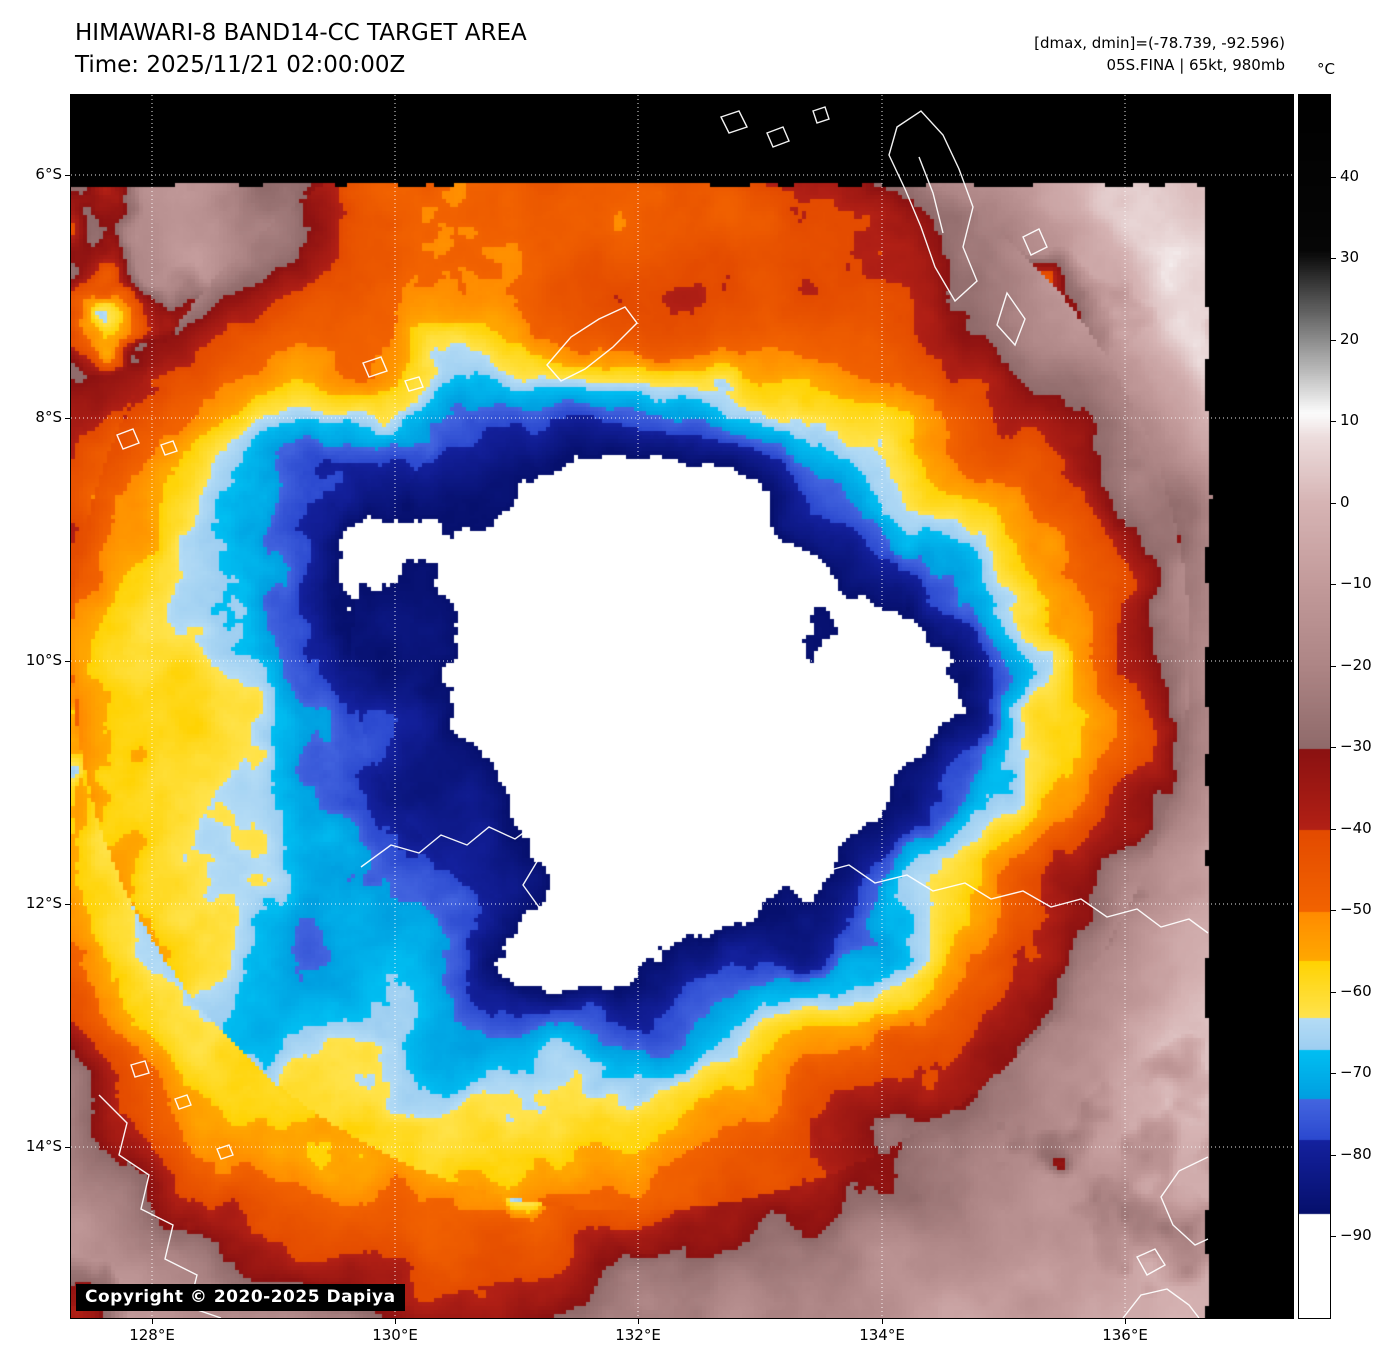 This screenshot has height=1359, width=1388. What do you see at coordinates (1350, 420) in the screenshot?
I see `colorbar-tick-label: 10` at bounding box center [1350, 420].